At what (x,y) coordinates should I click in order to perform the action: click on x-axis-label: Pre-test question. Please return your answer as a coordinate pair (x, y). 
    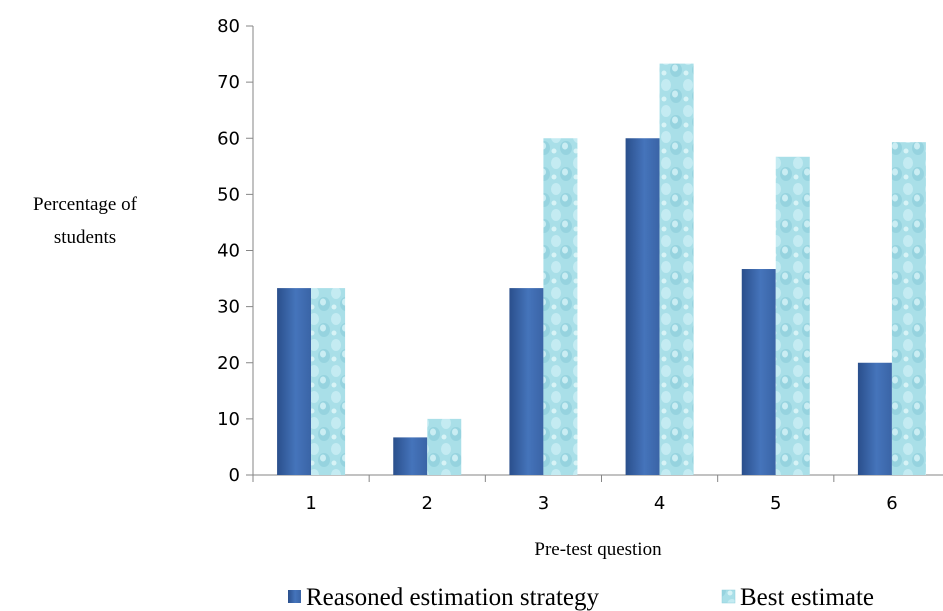
    Looking at the image, I should click on (598, 549).